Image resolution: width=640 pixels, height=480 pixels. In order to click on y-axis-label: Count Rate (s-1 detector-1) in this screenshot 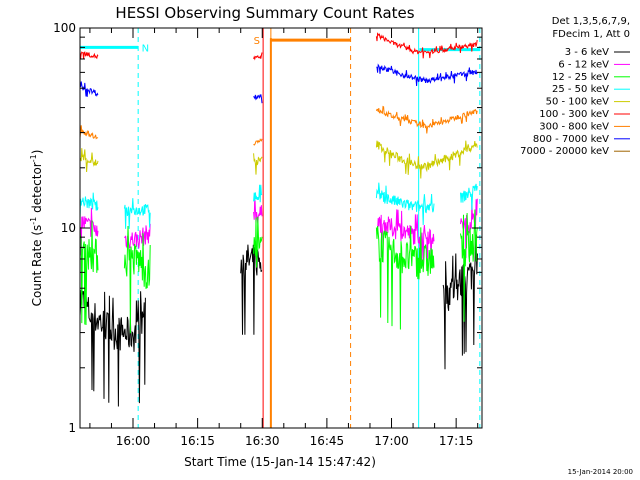, I will do `click(36, 228)`.